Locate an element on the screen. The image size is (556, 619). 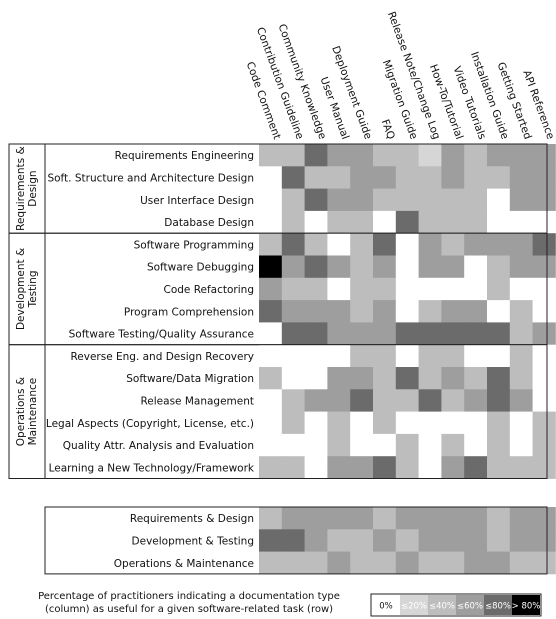
row-label: Software/Data Migration is located at coordinates (190, 379).